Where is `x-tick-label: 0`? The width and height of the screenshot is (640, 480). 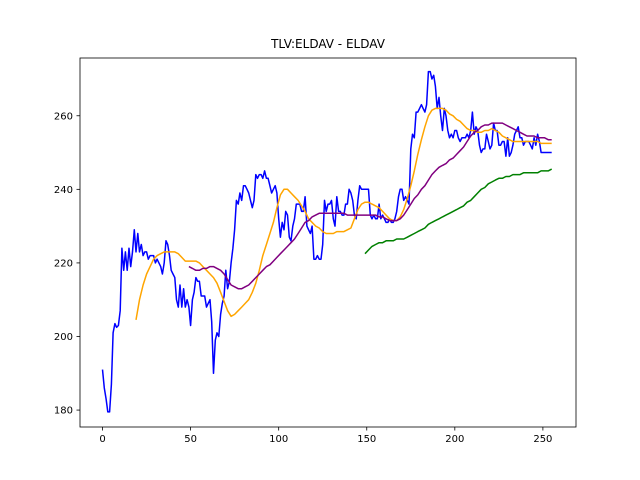 x-tick-label: 0 is located at coordinates (102, 439).